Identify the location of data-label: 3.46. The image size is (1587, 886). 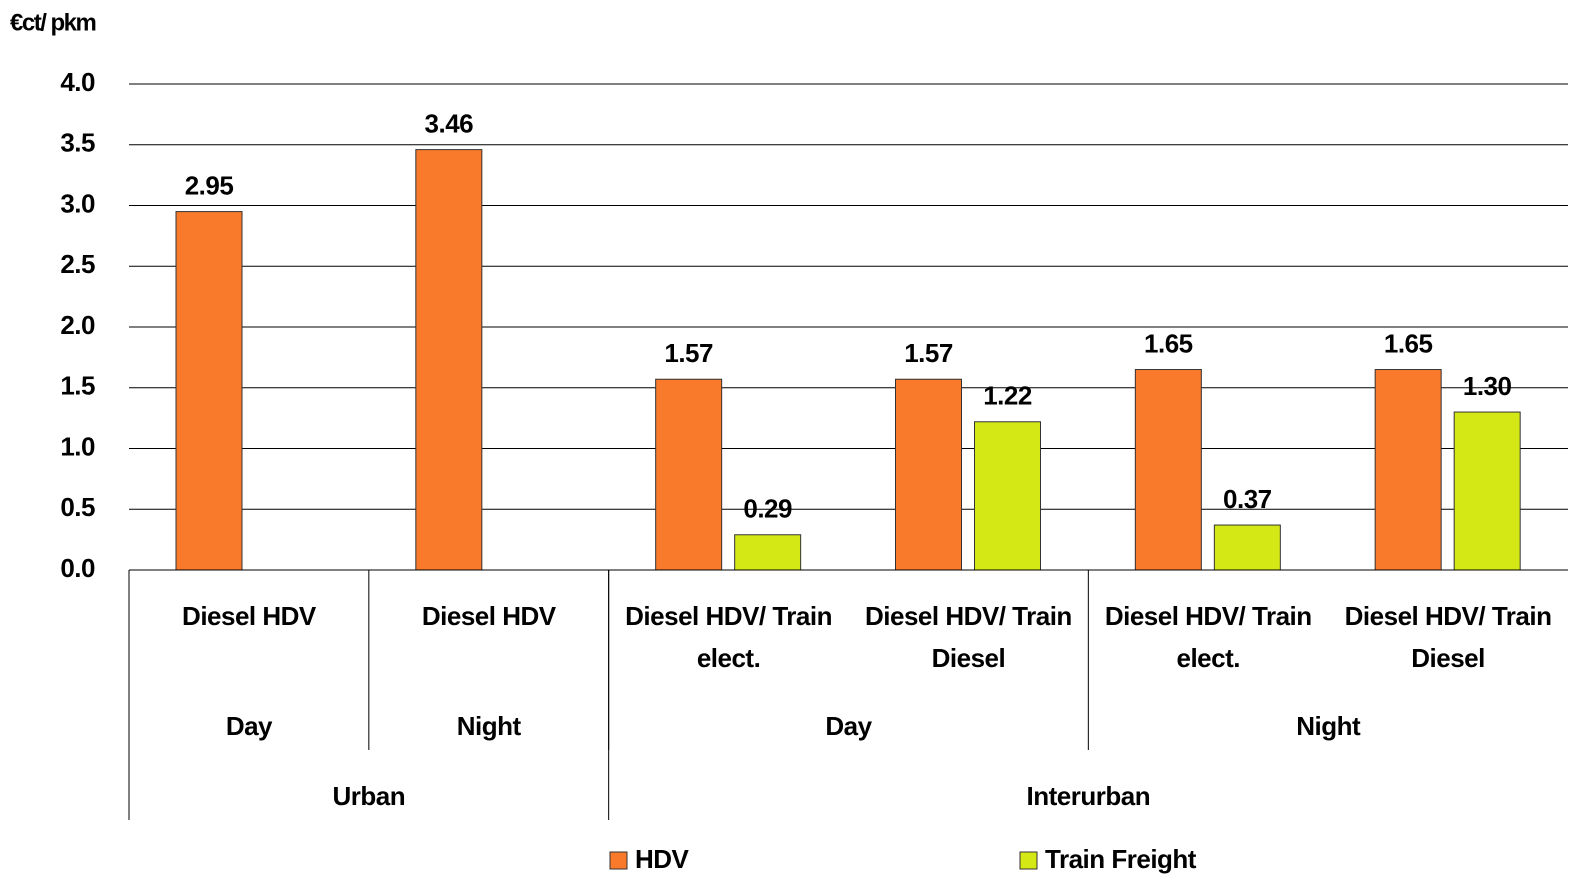
(449, 123).